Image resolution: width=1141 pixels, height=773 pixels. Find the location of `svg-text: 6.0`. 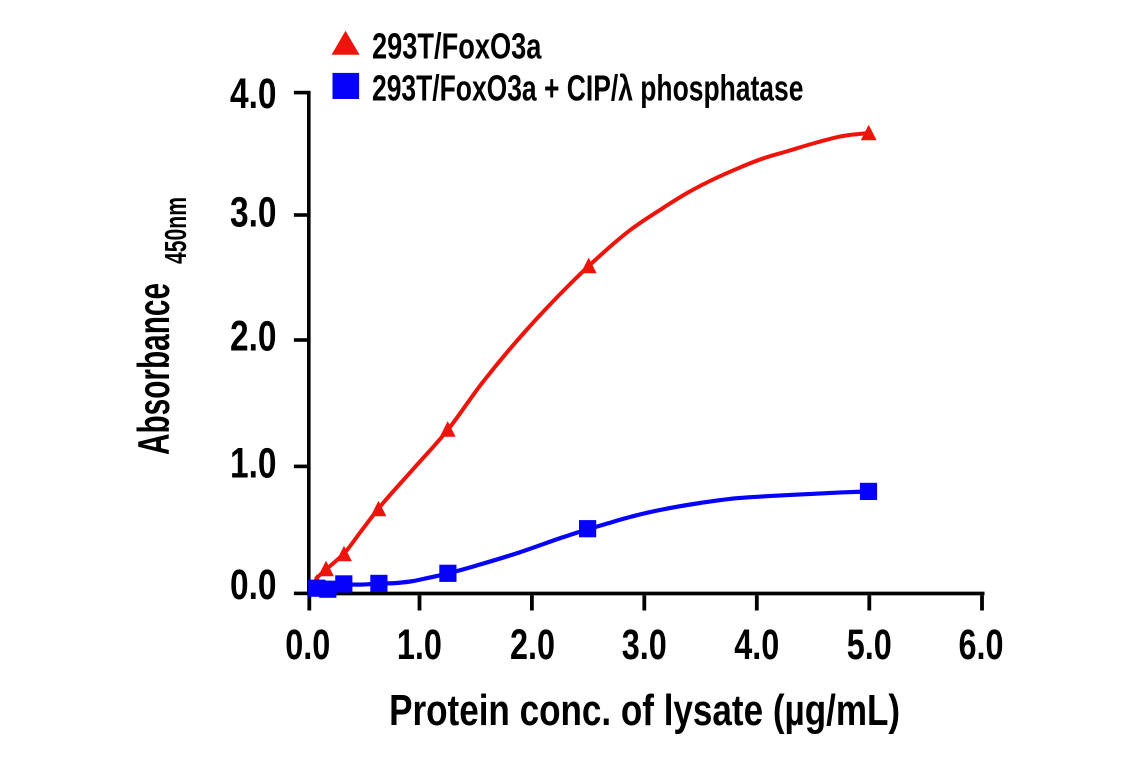

svg-text: 6.0 is located at coordinates (981, 645).